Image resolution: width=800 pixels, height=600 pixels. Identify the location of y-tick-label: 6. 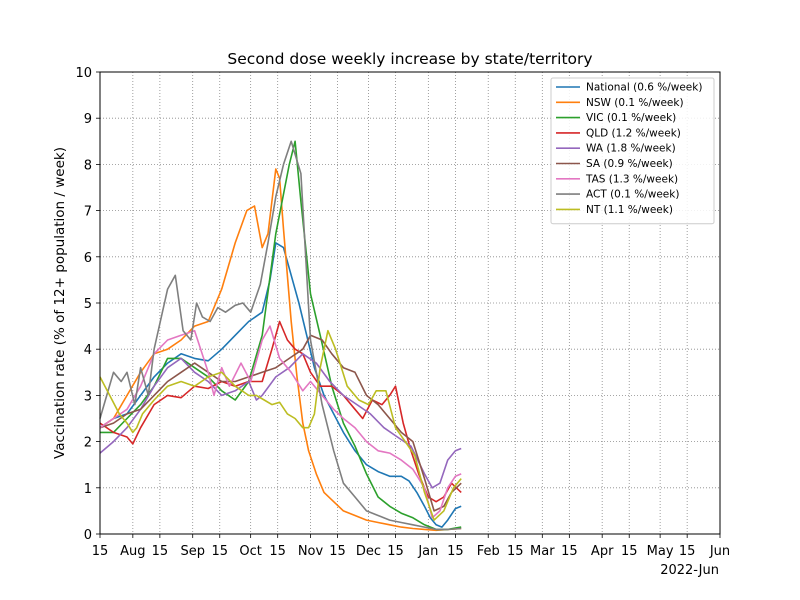
(88, 258).